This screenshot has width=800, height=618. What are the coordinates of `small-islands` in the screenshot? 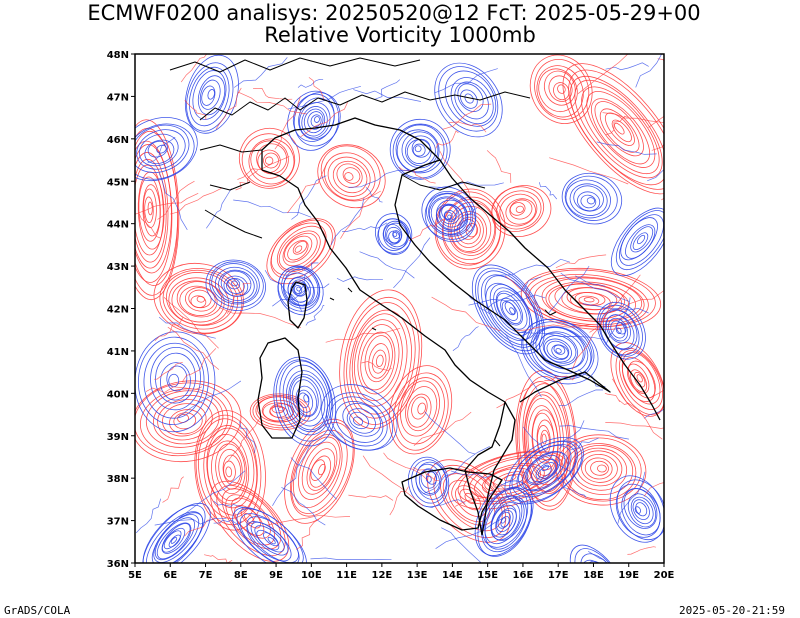 It's located at (443, 367).